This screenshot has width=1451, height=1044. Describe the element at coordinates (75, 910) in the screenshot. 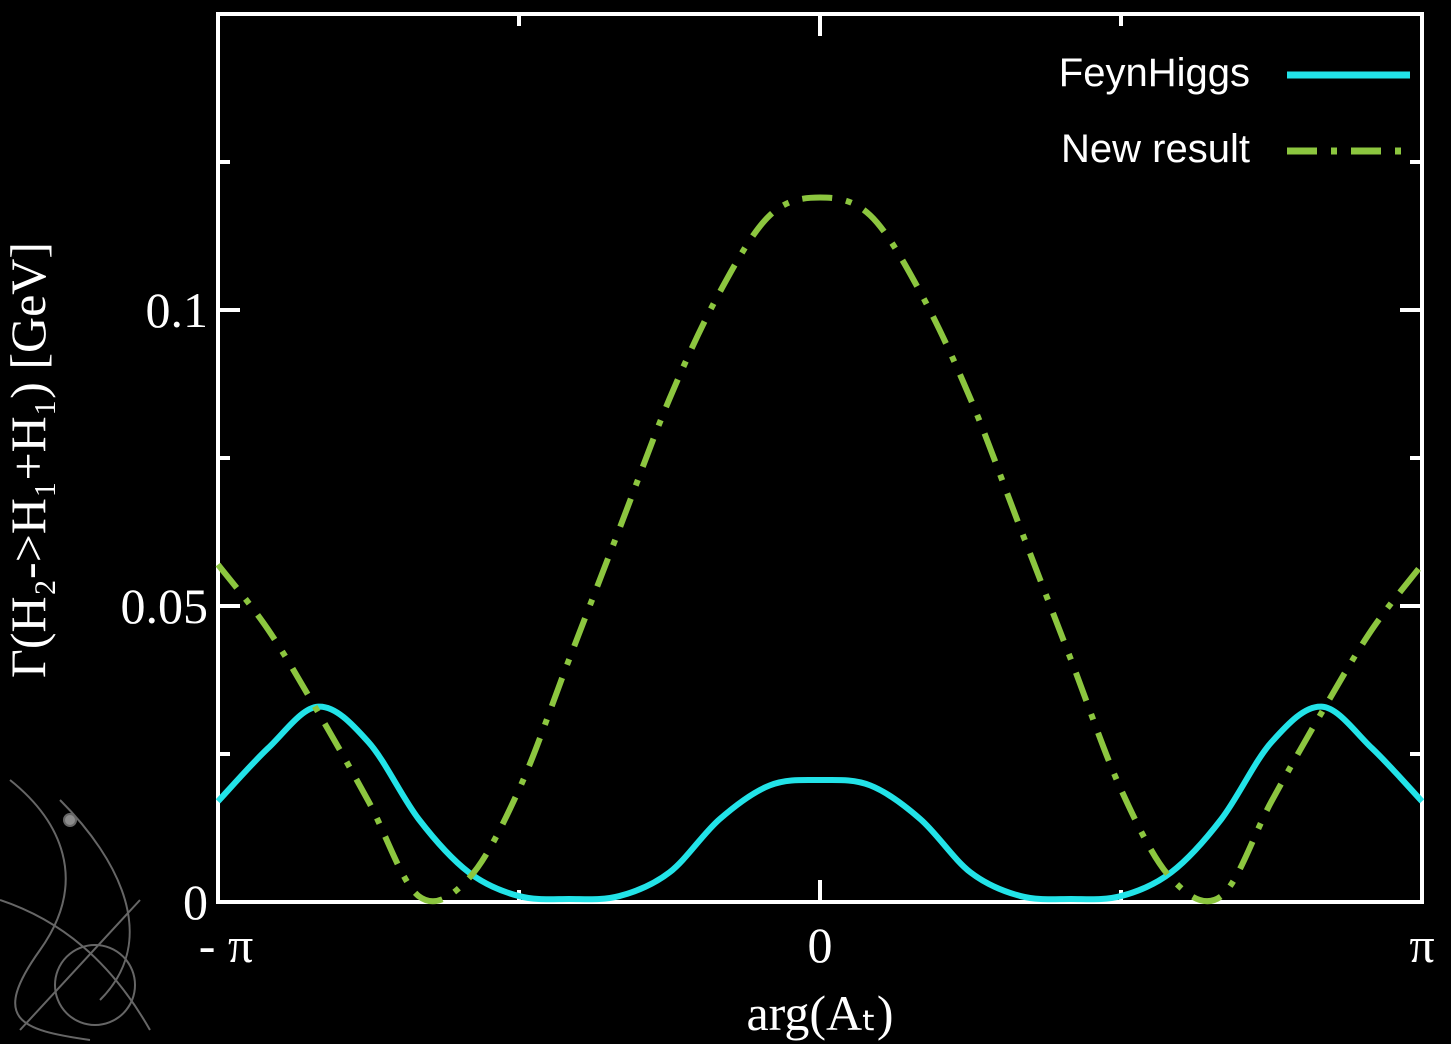

I see `decorative-photo` at that location.